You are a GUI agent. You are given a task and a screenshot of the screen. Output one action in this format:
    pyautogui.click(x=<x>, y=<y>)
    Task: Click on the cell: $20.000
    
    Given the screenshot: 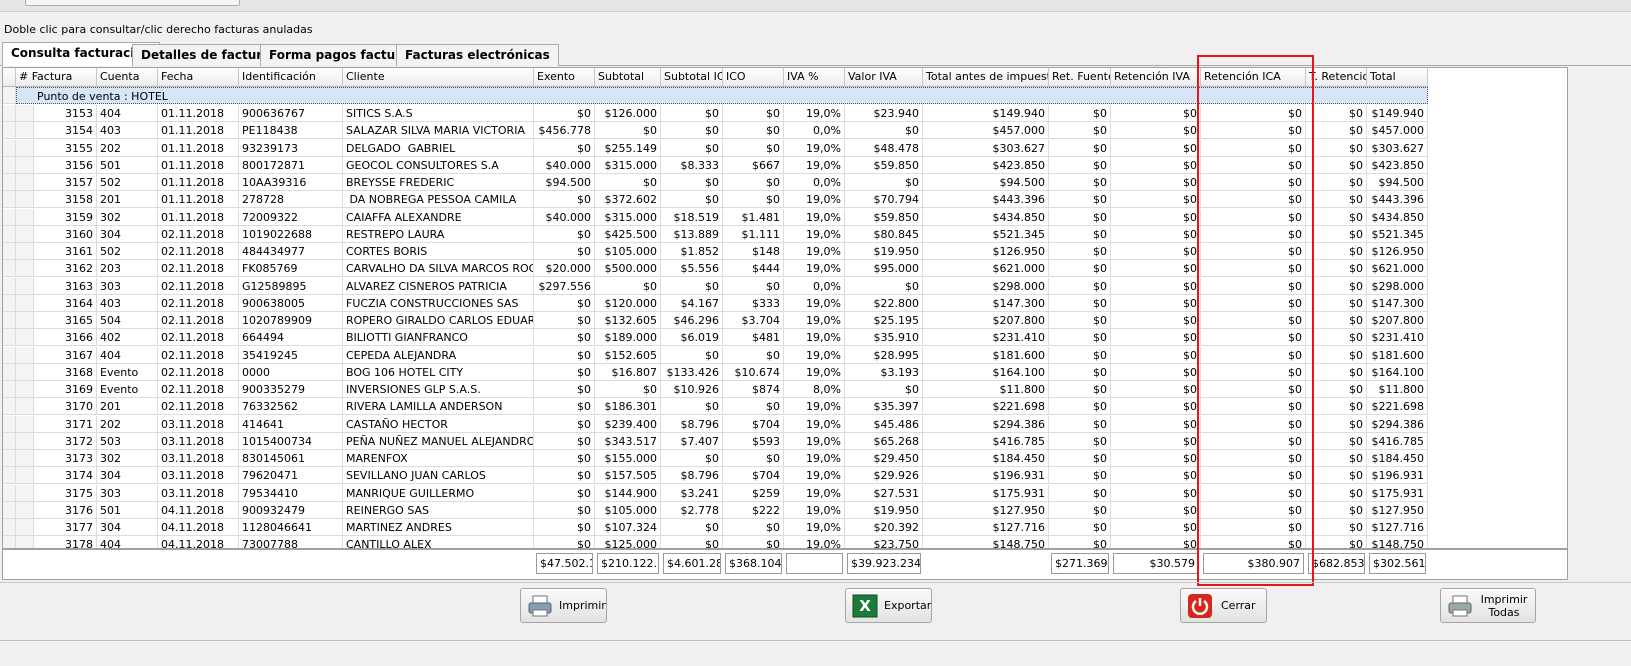 What is the action you would take?
    pyautogui.click(x=564, y=269)
    